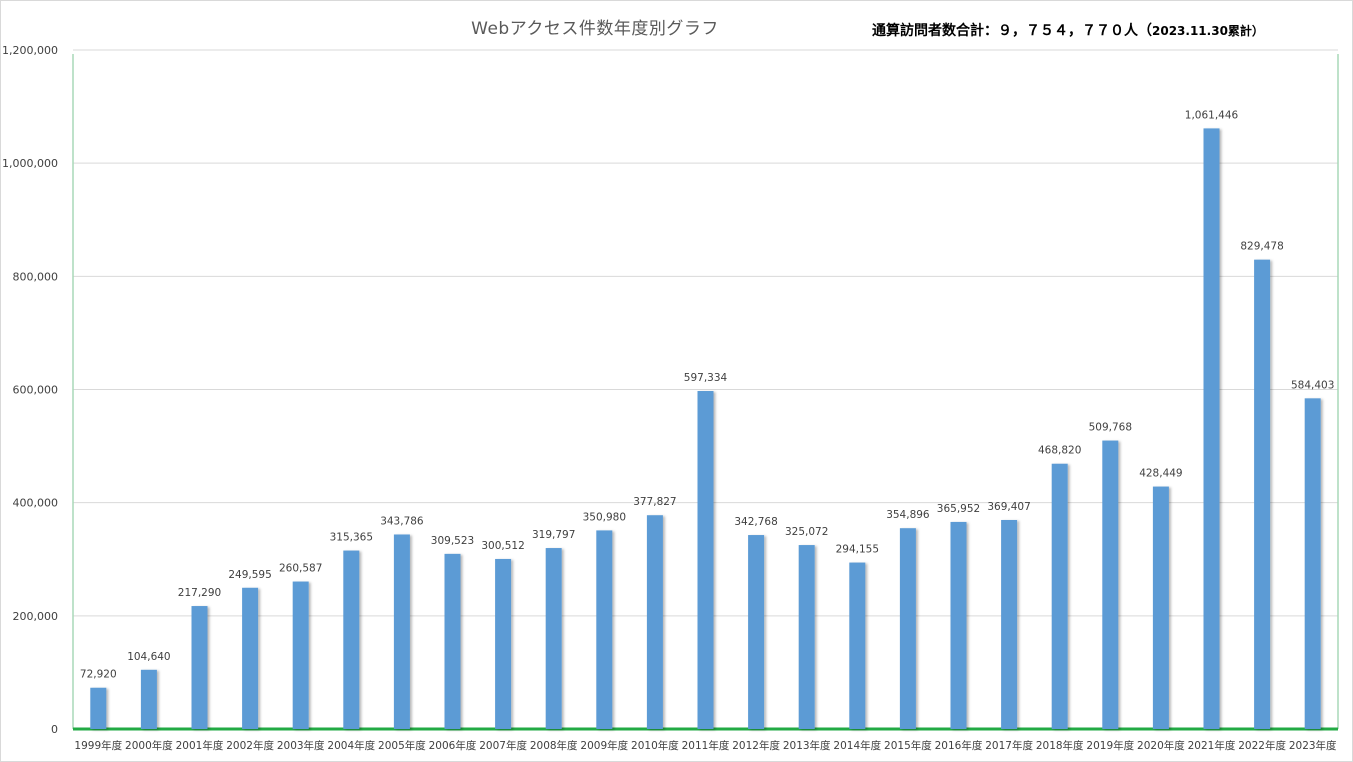 This screenshot has width=1353, height=762. Describe the element at coordinates (452, 541) in the screenshot. I see `data-label: 309,523` at that location.